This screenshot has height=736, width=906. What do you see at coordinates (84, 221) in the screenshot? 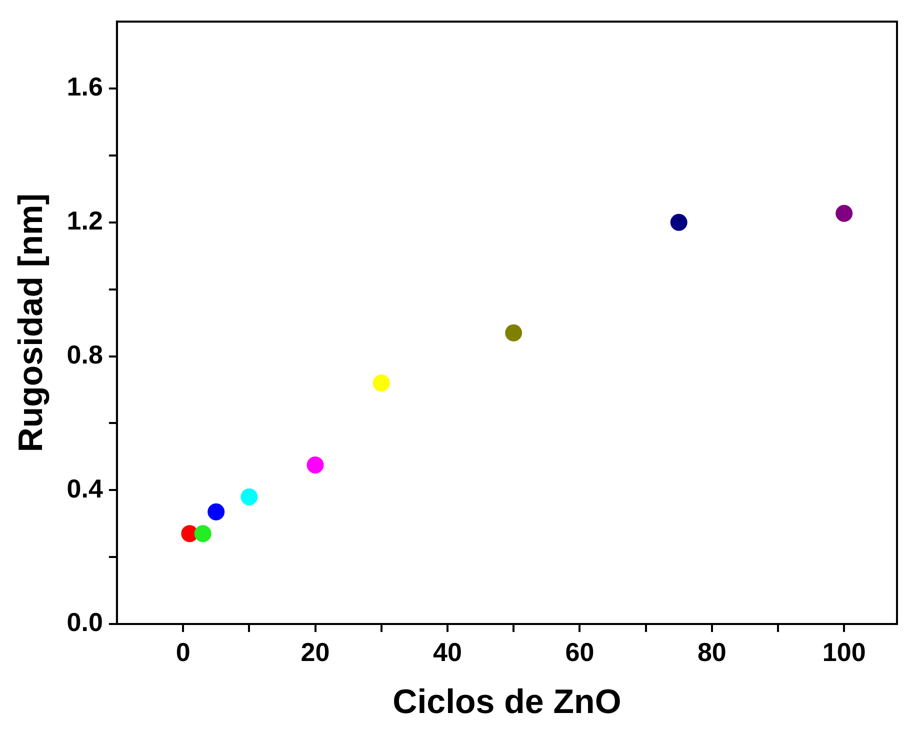
I see `y-tick-label: 1.2` at bounding box center [84, 221].